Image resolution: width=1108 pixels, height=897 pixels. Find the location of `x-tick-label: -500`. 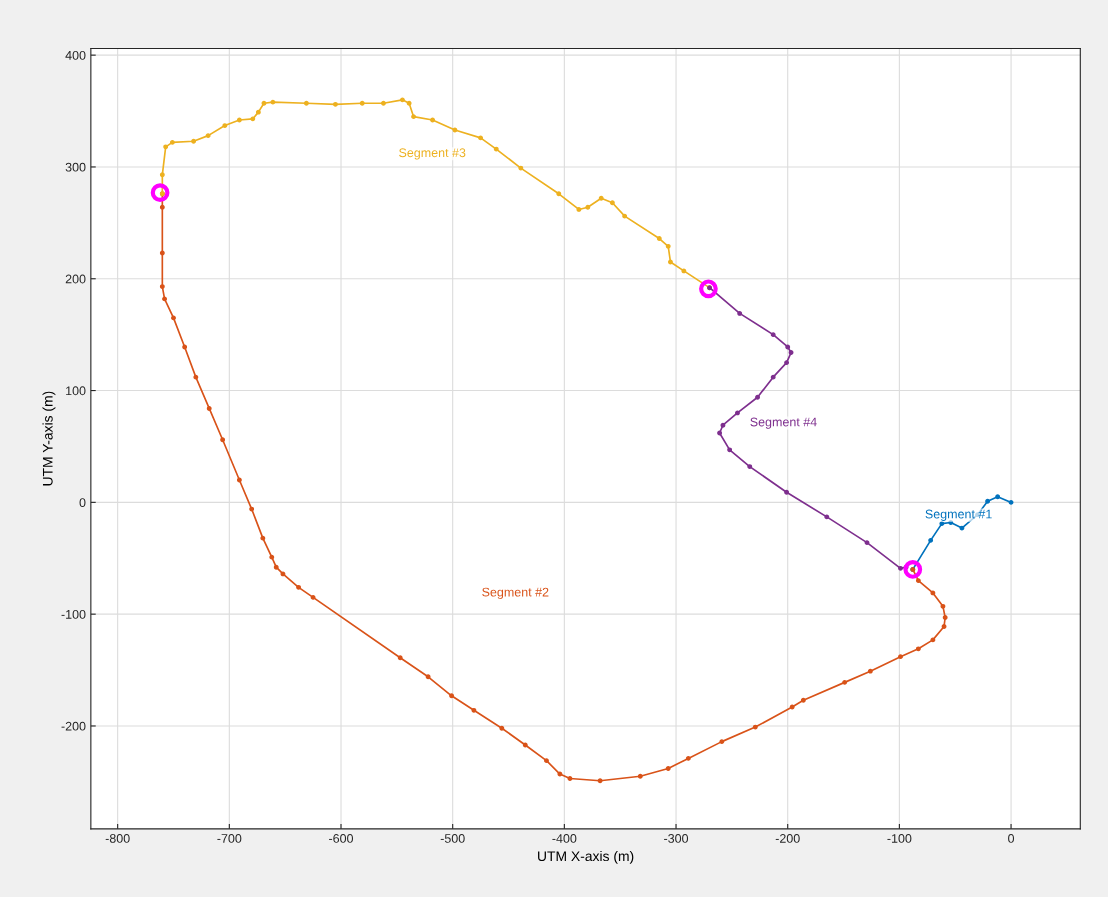

x-tick-label: -500 is located at coordinates (452, 838).